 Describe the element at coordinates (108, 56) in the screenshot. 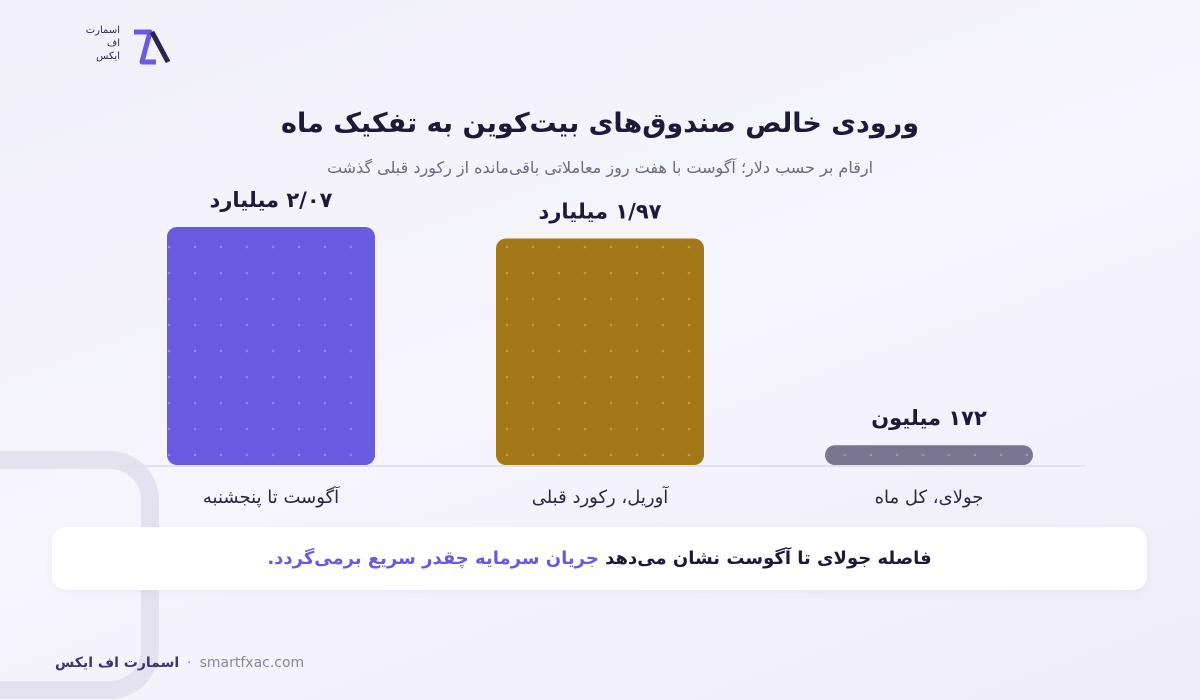

I see `logo-line: ایکس` at that location.